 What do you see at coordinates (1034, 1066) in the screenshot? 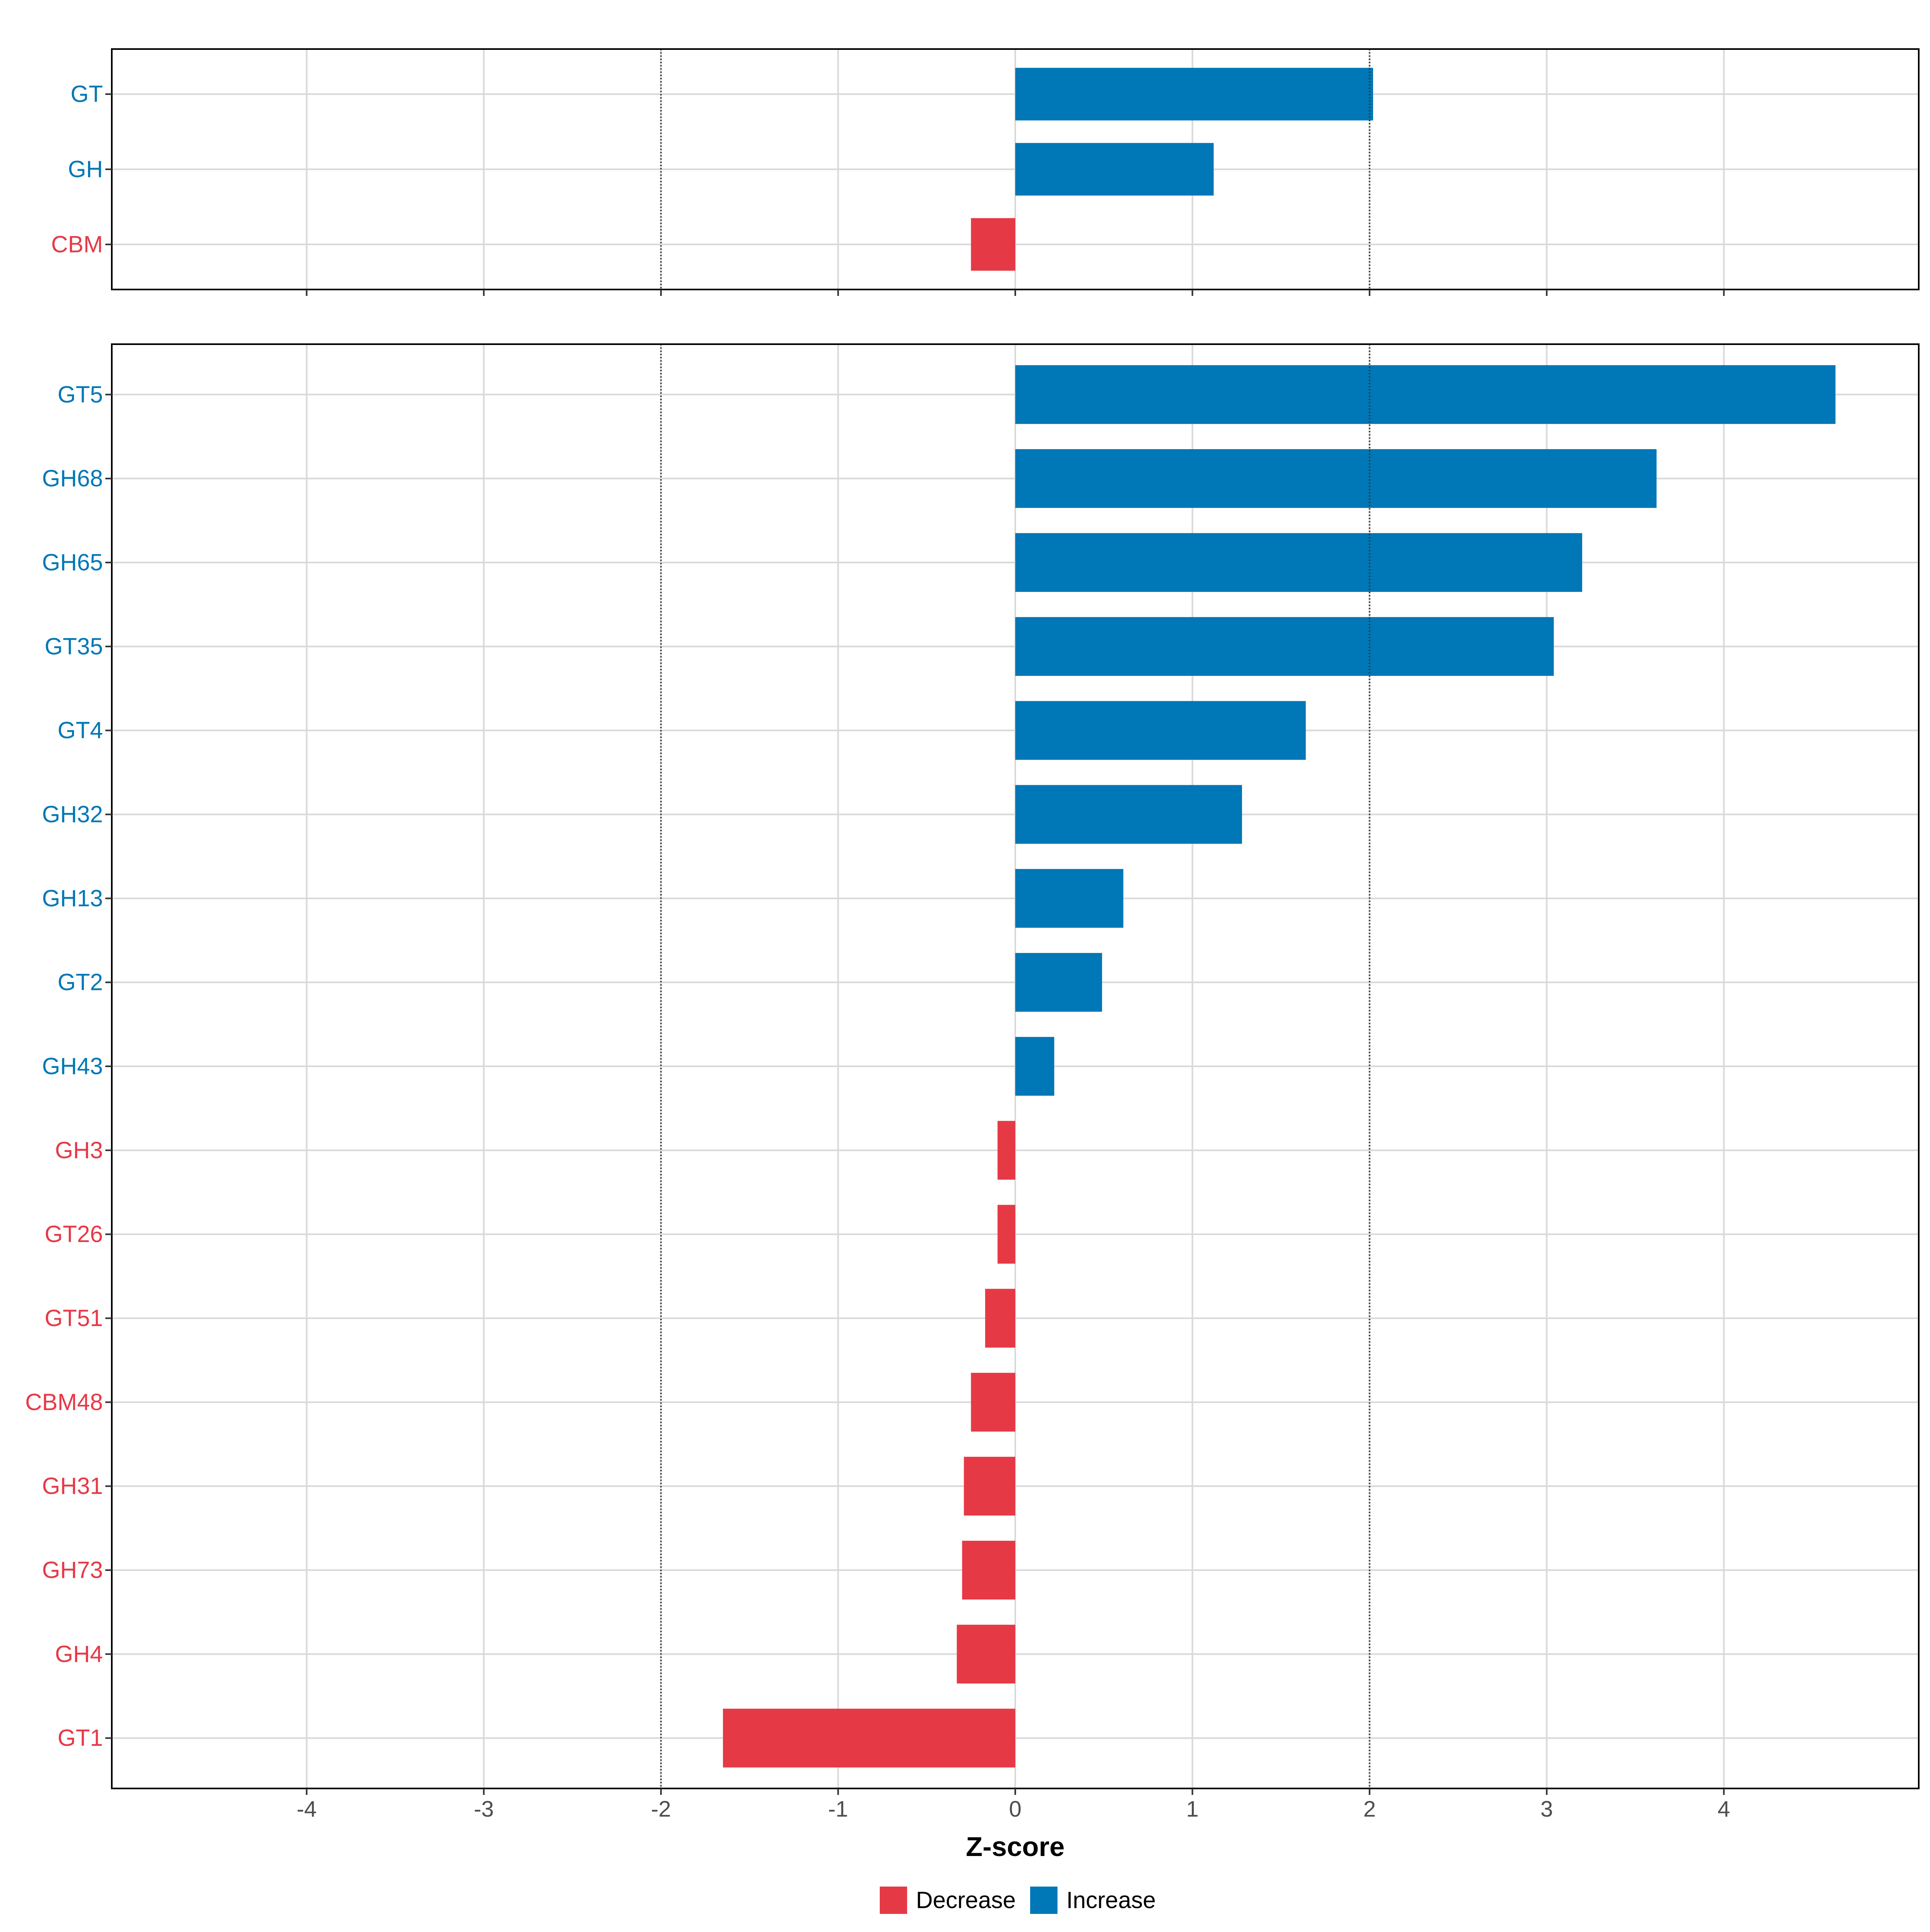
I see `bar-gh43` at bounding box center [1034, 1066].